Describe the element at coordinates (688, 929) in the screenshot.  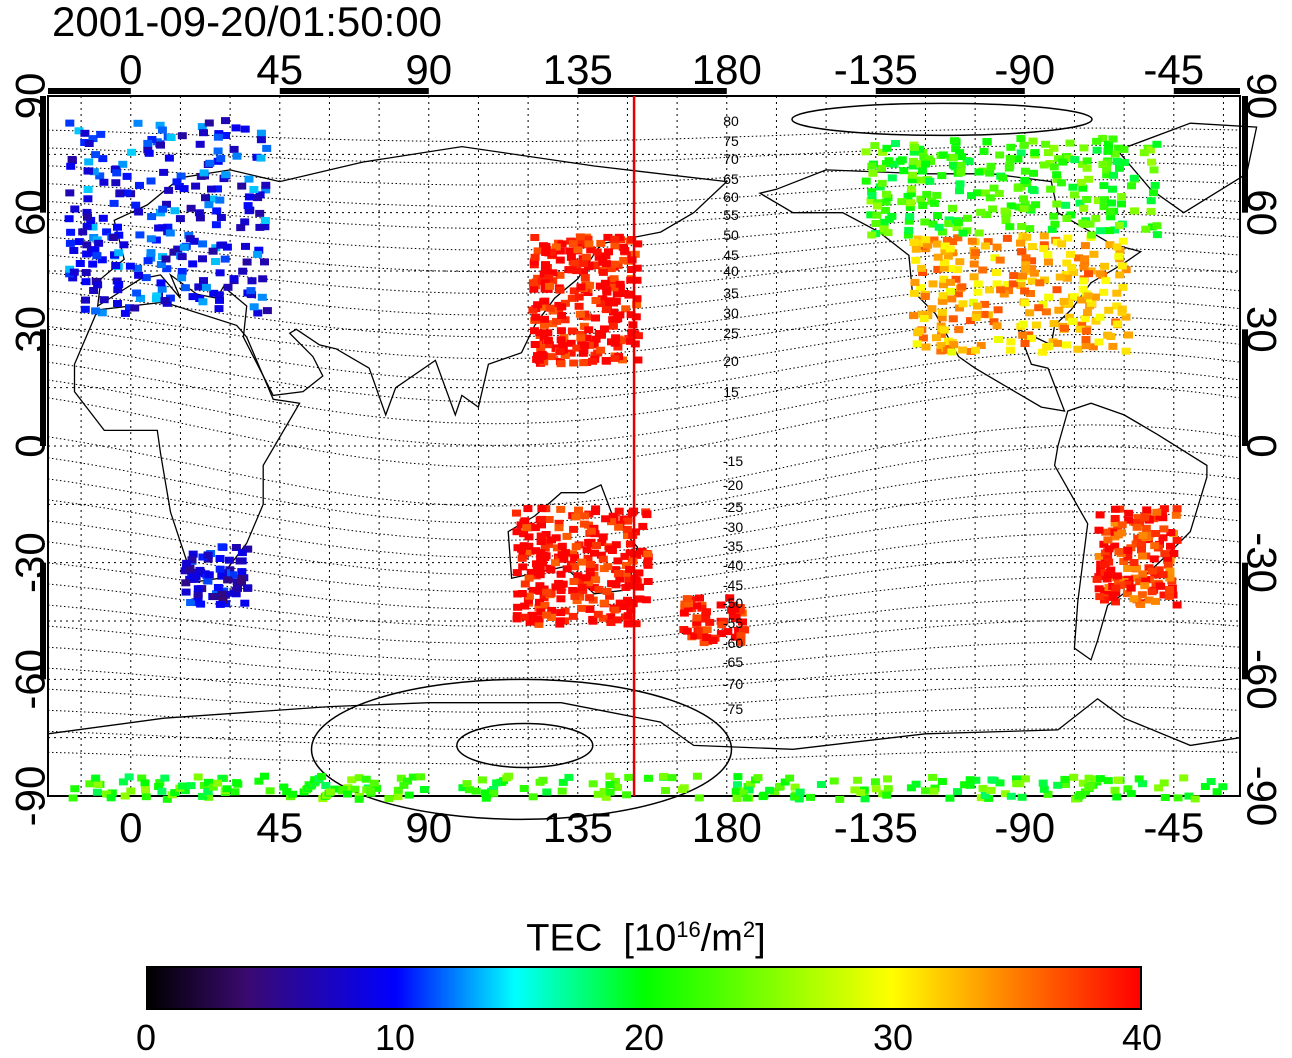
I see `unit-exponent: 16` at that location.